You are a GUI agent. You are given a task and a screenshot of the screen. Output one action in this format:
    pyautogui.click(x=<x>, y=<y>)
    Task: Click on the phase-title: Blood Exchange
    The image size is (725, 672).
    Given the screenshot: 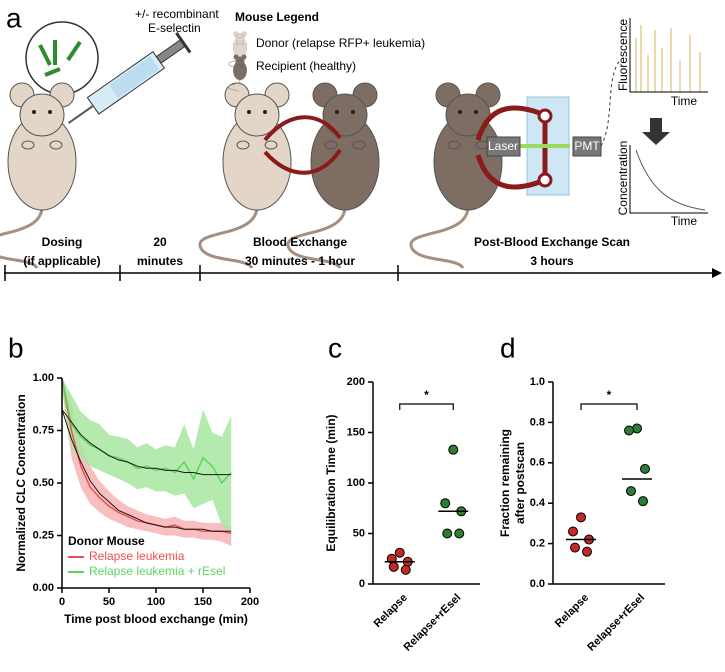 What is the action you would take?
    pyautogui.click(x=300, y=242)
    